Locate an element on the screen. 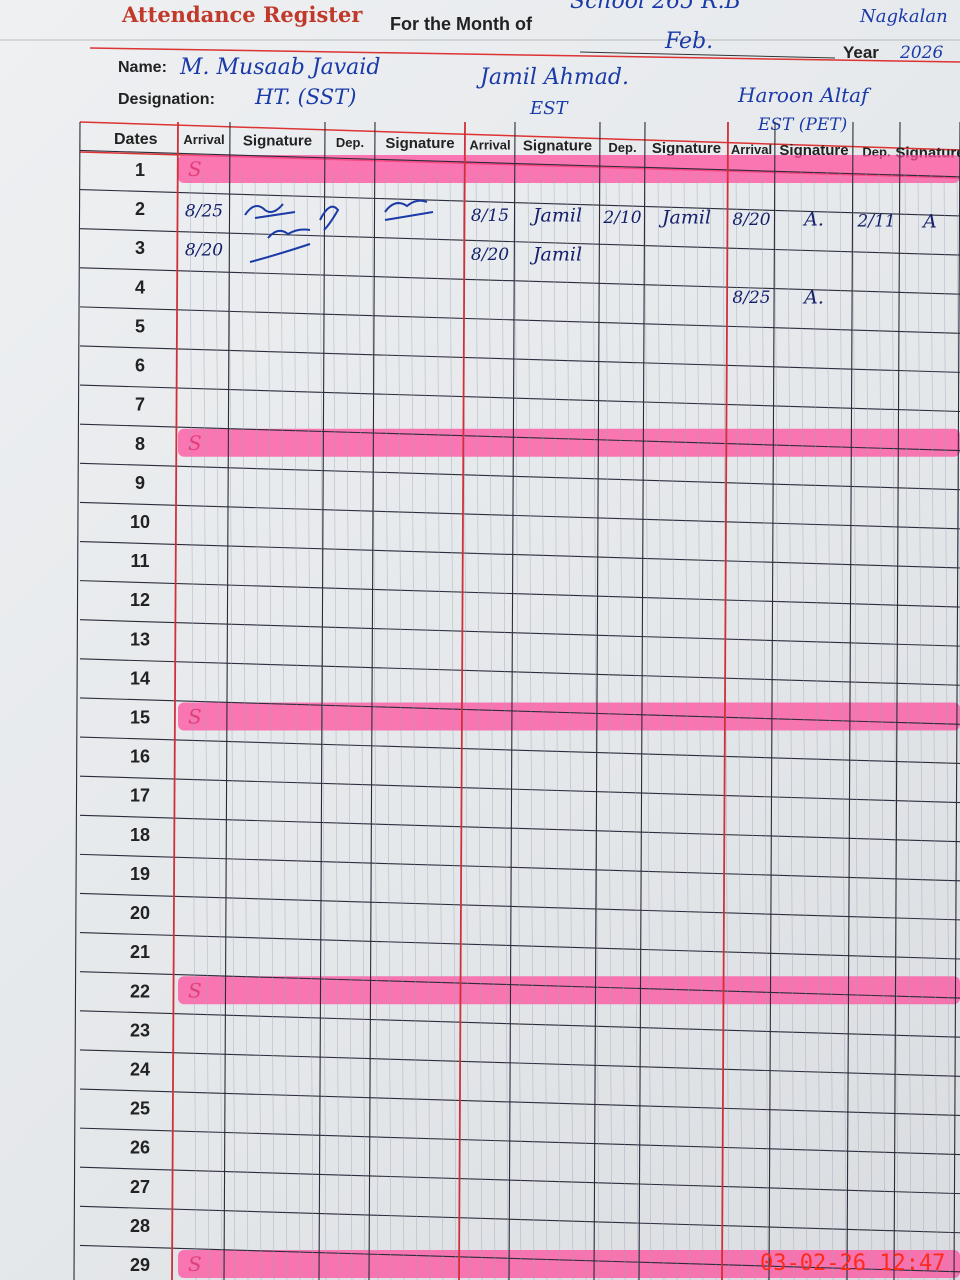  cell-entry: A is located at coordinates (929, 221).